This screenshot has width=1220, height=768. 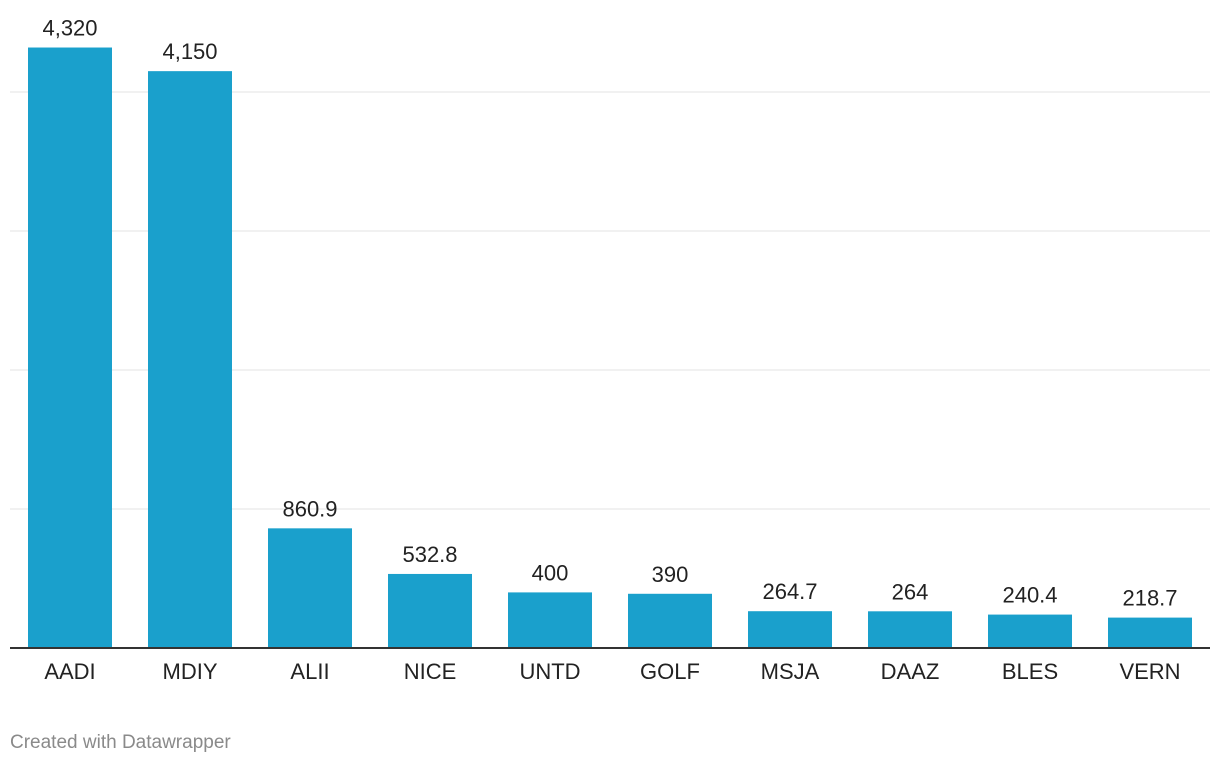 What do you see at coordinates (670, 574) in the screenshot?
I see `value-label-golf: 390` at bounding box center [670, 574].